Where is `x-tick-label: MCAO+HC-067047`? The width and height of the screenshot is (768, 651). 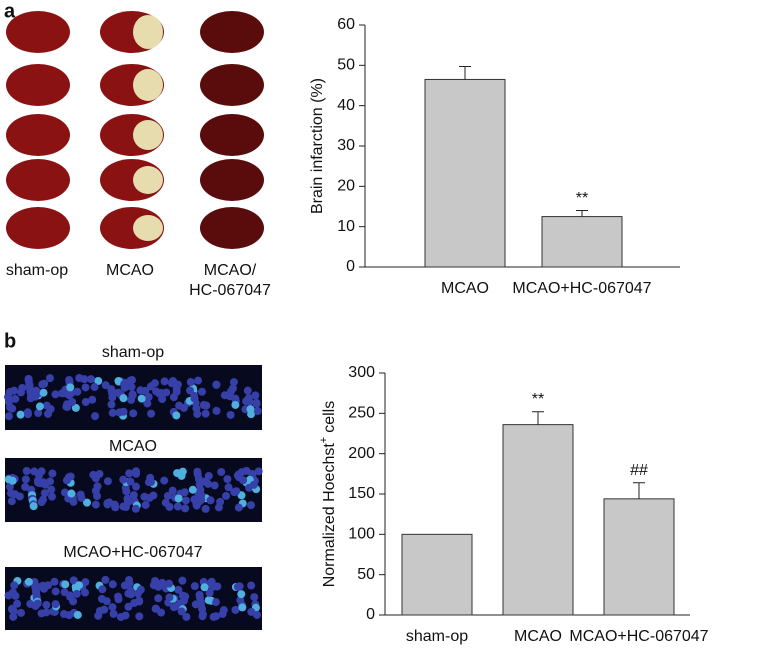 x-tick-label: MCAO+HC-067047 is located at coordinates (581, 288).